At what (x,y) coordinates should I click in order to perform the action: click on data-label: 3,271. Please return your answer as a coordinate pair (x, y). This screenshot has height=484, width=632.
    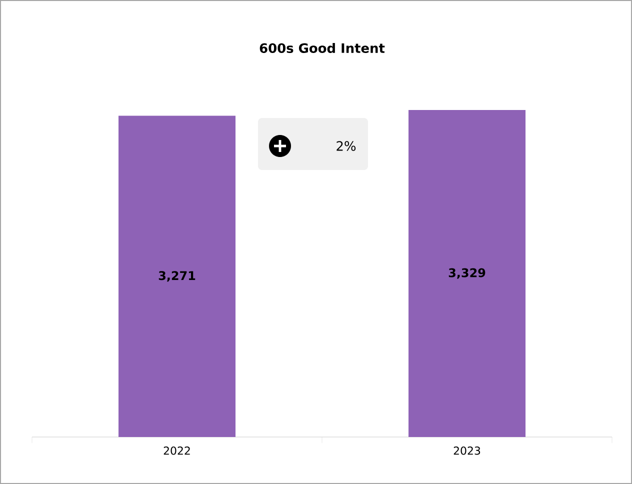
    Looking at the image, I should click on (177, 276).